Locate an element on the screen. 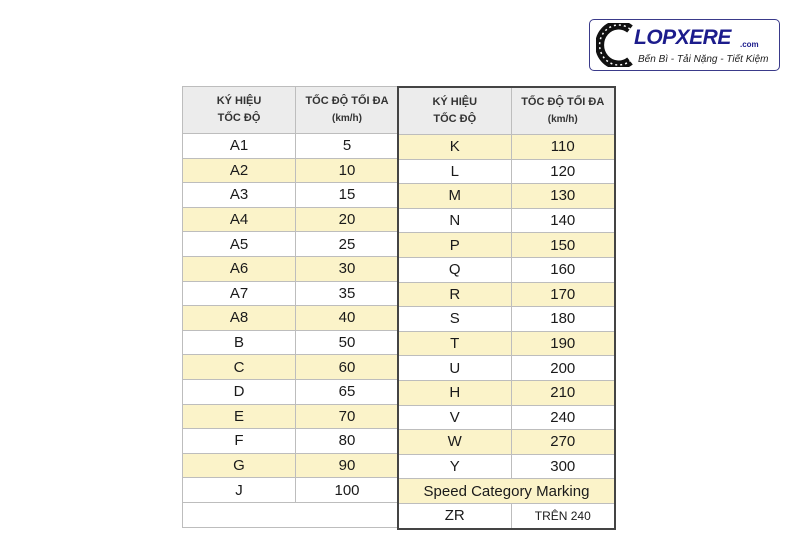  speed-symbol: F is located at coordinates (239, 441).